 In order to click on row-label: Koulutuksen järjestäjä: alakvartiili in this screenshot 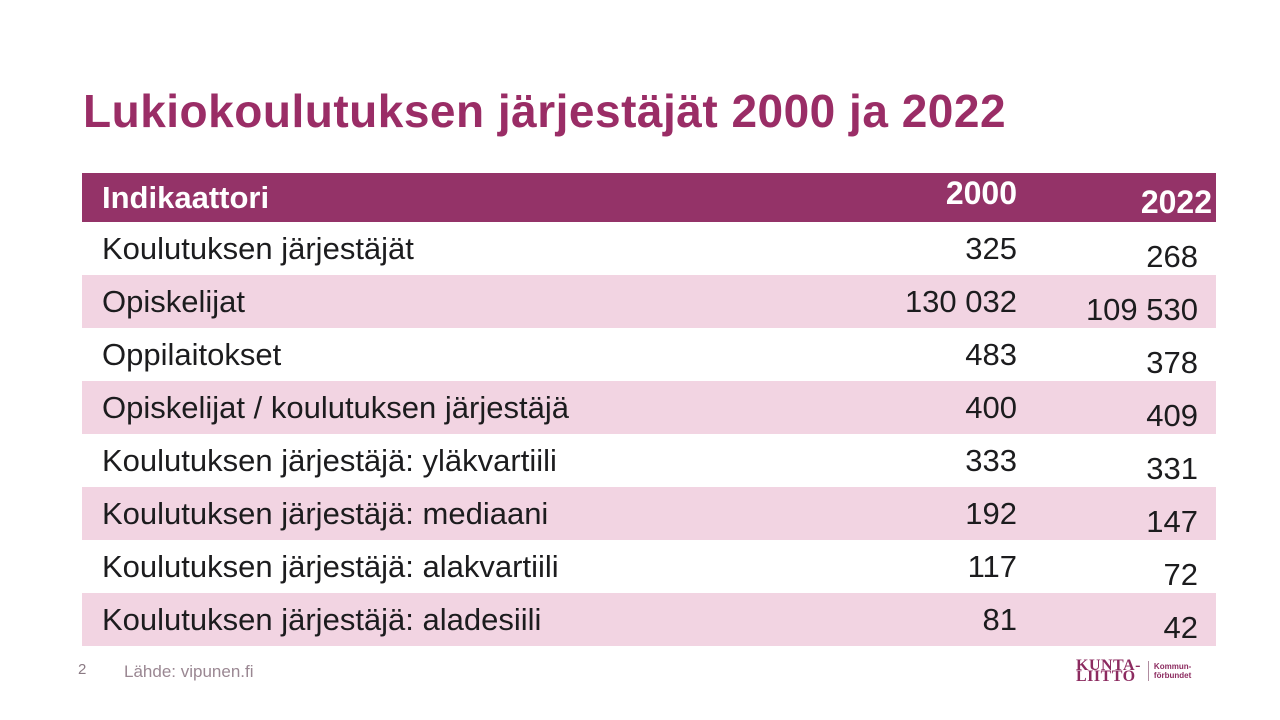, I will do `click(330, 566)`.